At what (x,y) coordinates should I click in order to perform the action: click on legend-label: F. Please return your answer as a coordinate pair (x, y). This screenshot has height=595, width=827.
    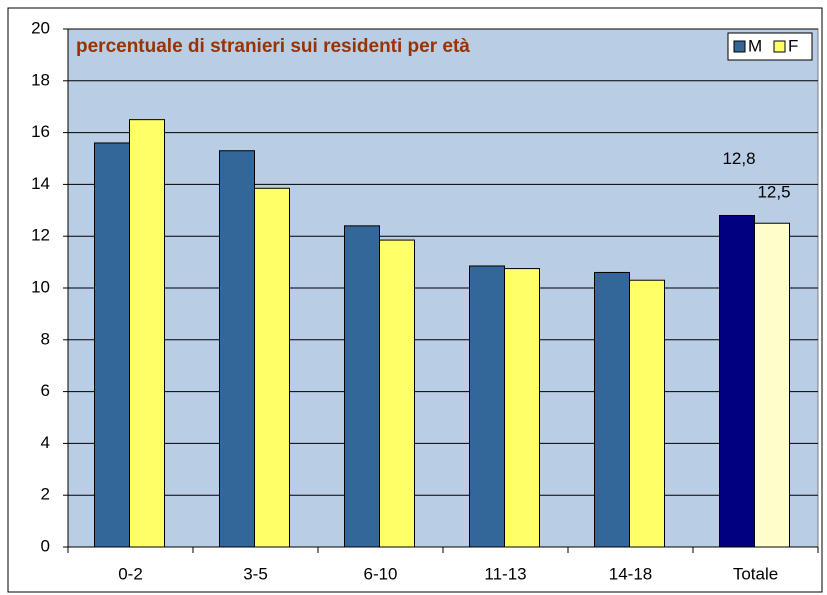
    Looking at the image, I should click on (793, 45).